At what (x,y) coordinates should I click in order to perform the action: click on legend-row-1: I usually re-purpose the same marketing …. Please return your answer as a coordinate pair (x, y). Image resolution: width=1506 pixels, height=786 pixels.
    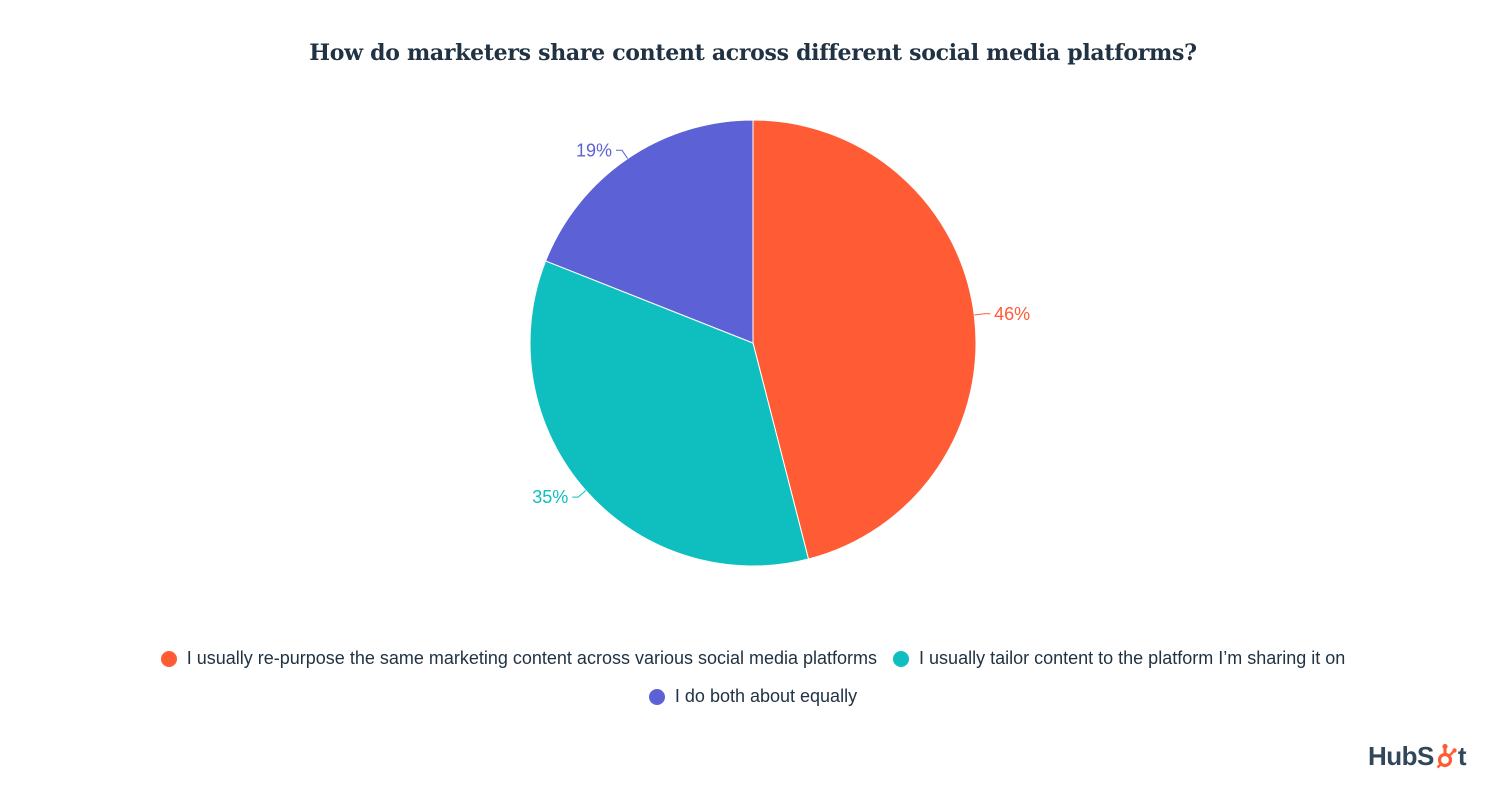
    Looking at the image, I should click on (753, 658).